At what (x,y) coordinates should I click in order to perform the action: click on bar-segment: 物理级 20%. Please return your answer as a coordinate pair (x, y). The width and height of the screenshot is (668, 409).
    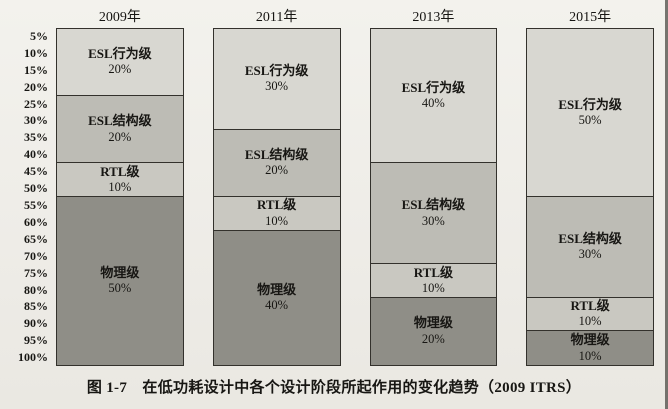
    Looking at the image, I should click on (433, 331).